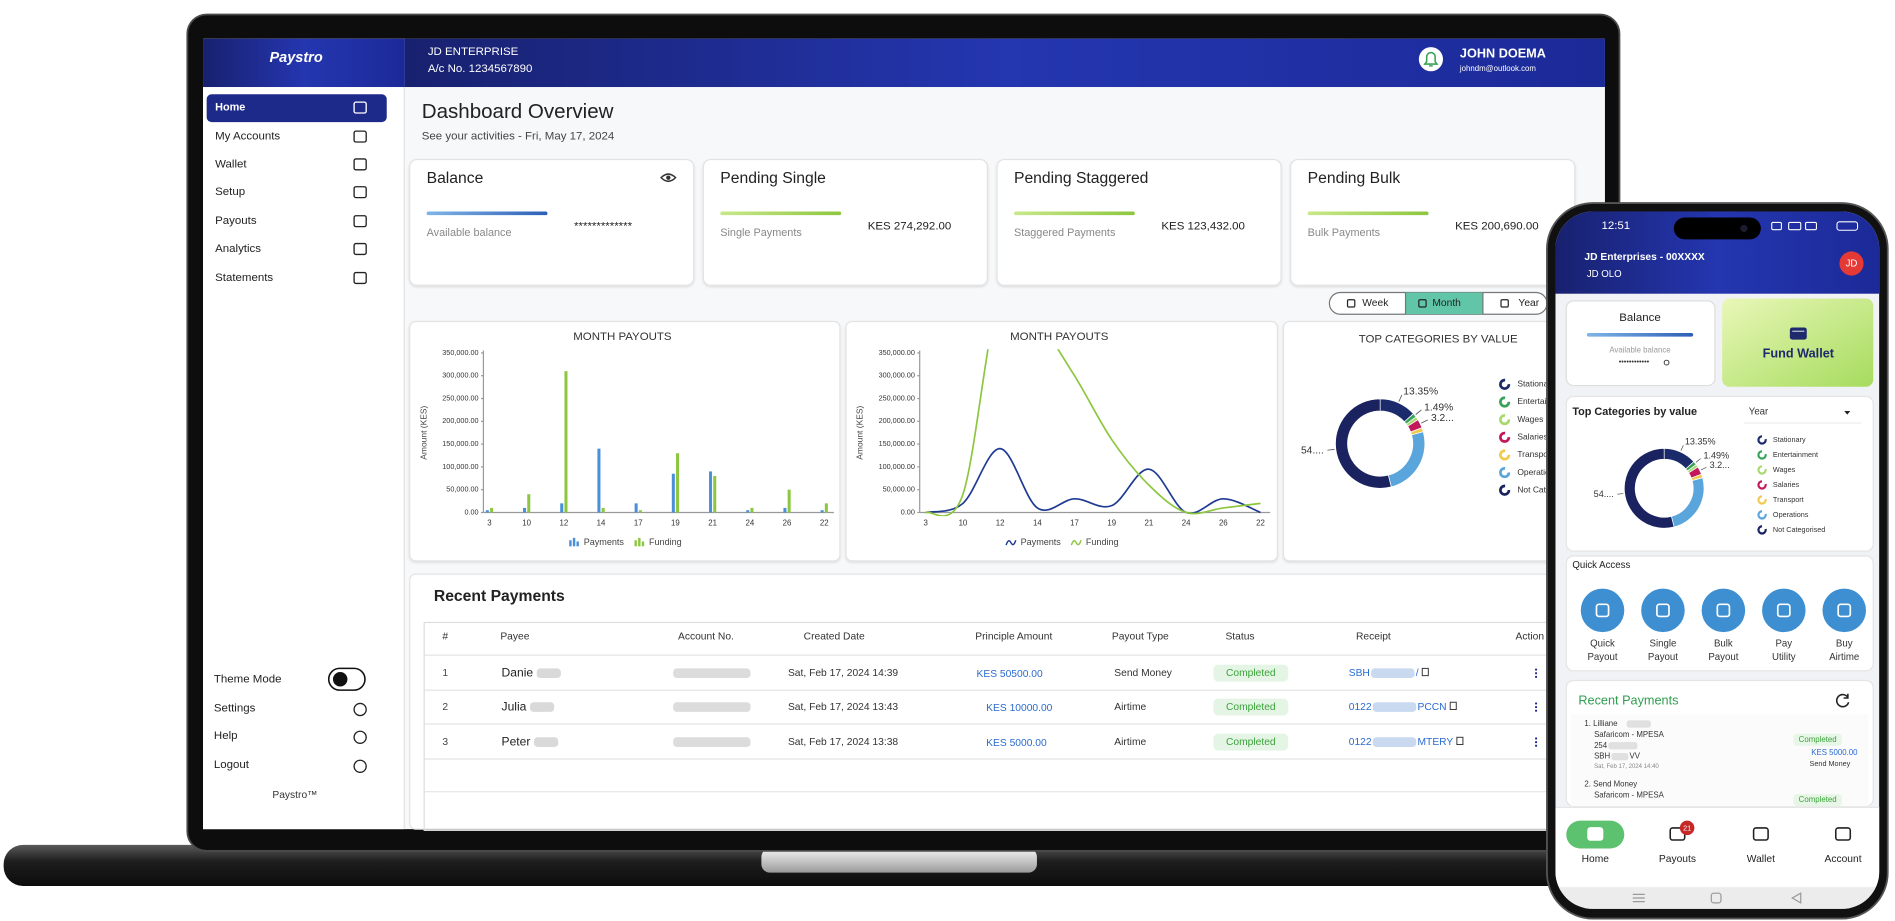  What do you see at coordinates (1666, 362) in the screenshot?
I see `eye-icon` at bounding box center [1666, 362].